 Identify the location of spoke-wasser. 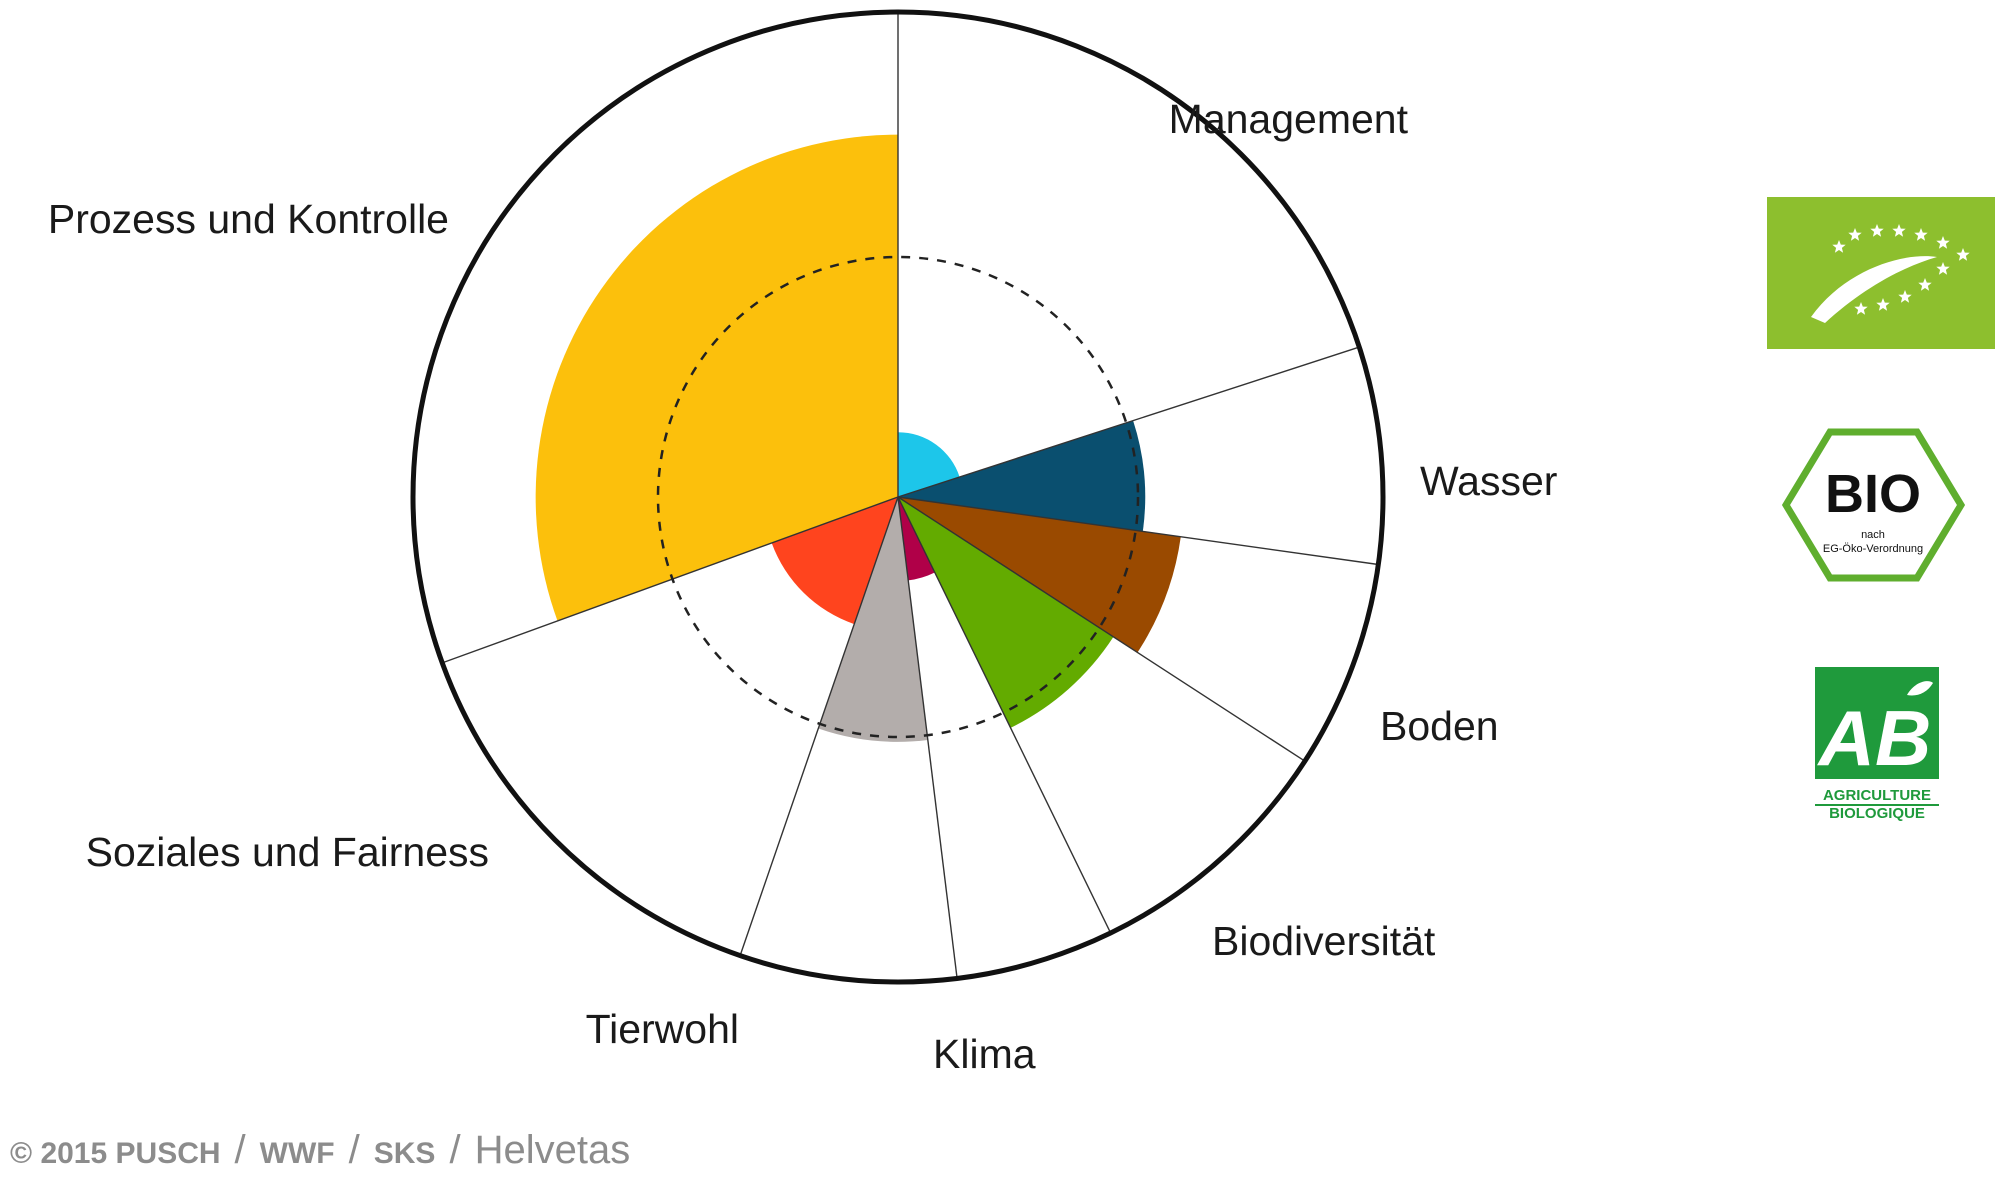
(1128, 422).